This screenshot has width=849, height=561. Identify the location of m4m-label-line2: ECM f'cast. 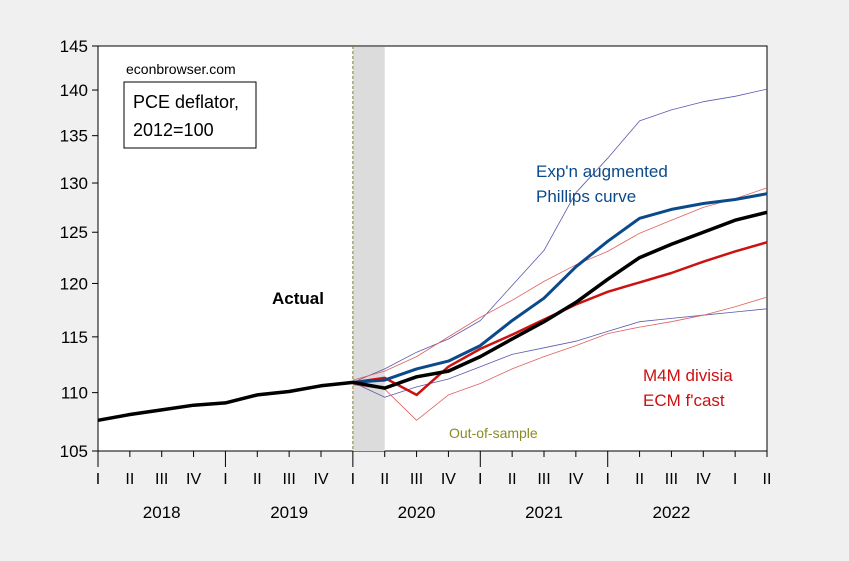
(684, 400).